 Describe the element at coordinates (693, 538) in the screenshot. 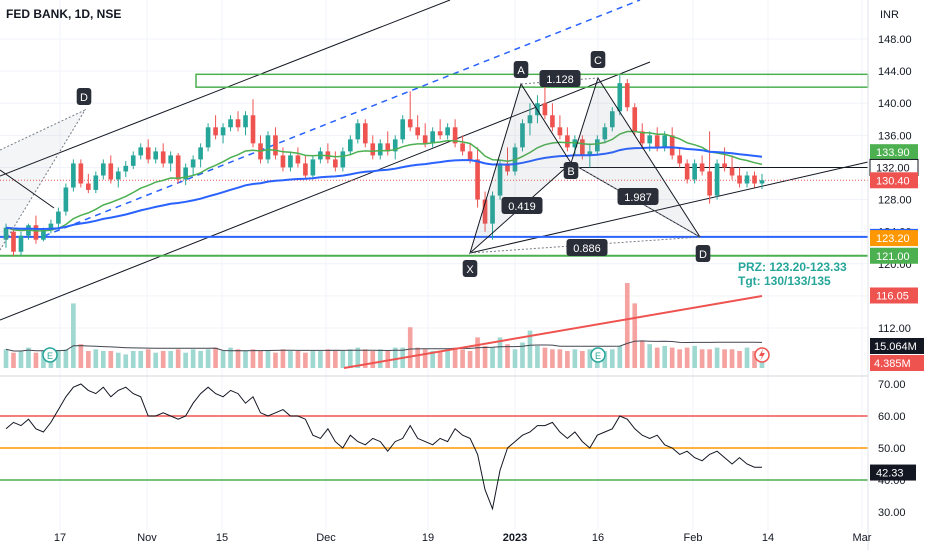

I see `x-tick-label: Feb` at that location.